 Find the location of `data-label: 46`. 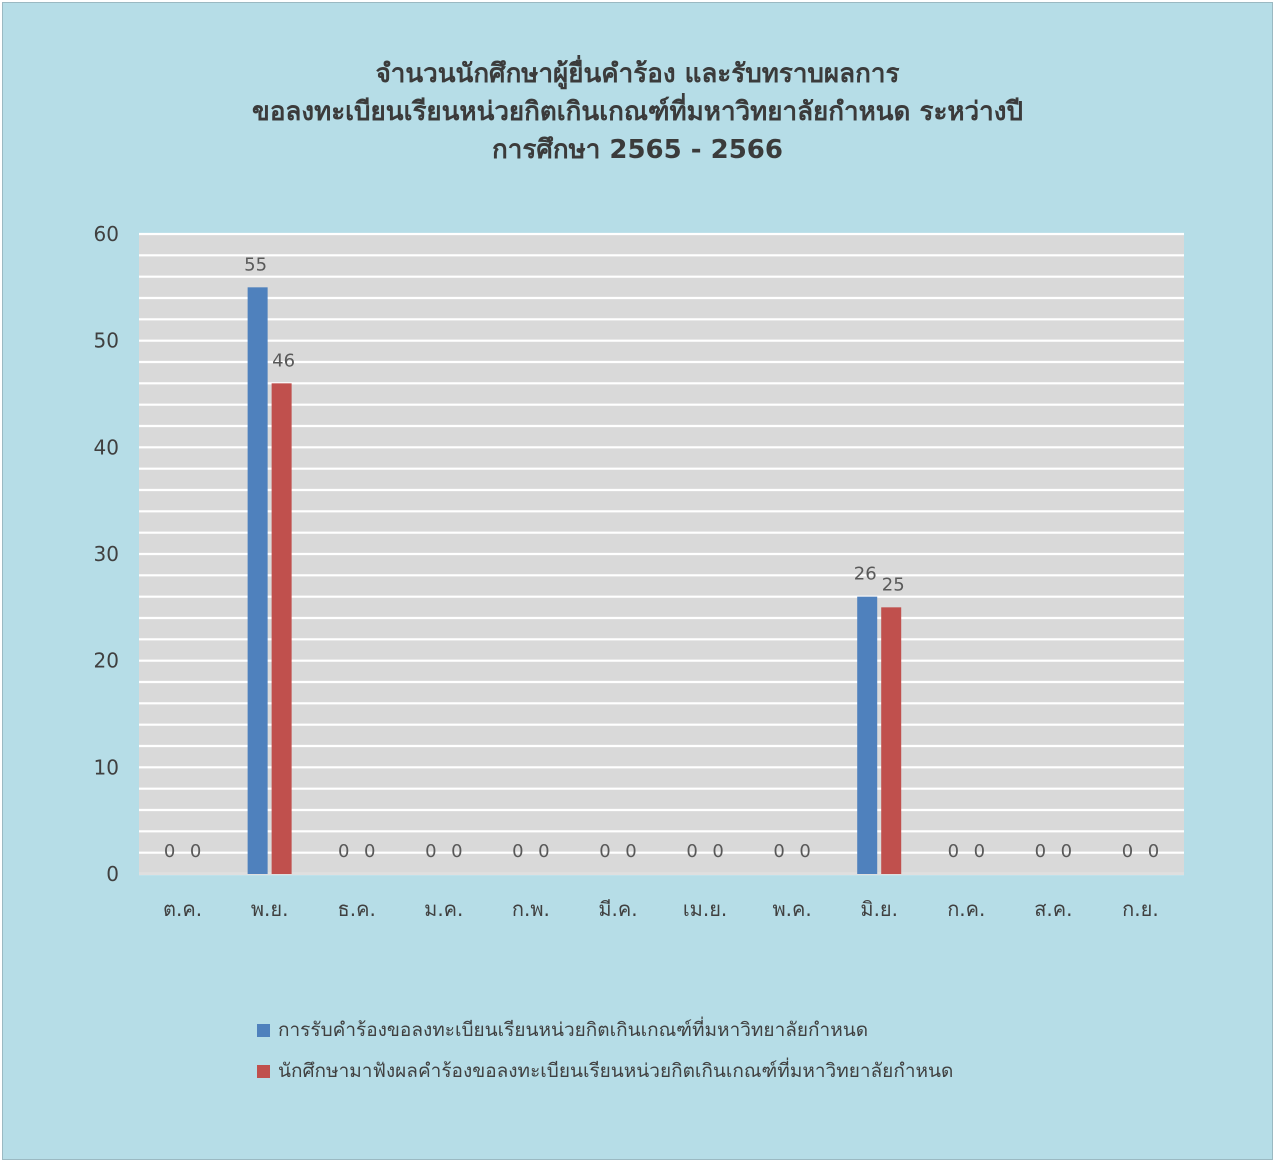

data-label: 46 is located at coordinates (283, 360).